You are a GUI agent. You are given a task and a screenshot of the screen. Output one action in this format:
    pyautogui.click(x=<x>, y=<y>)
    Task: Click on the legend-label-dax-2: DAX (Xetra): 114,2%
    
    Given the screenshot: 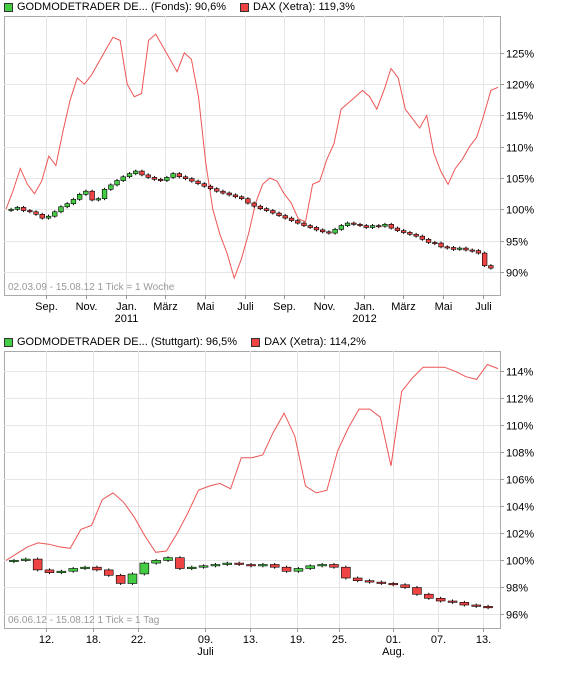 What is the action you would take?
    pyautogui.click(x=315, y=342)
    